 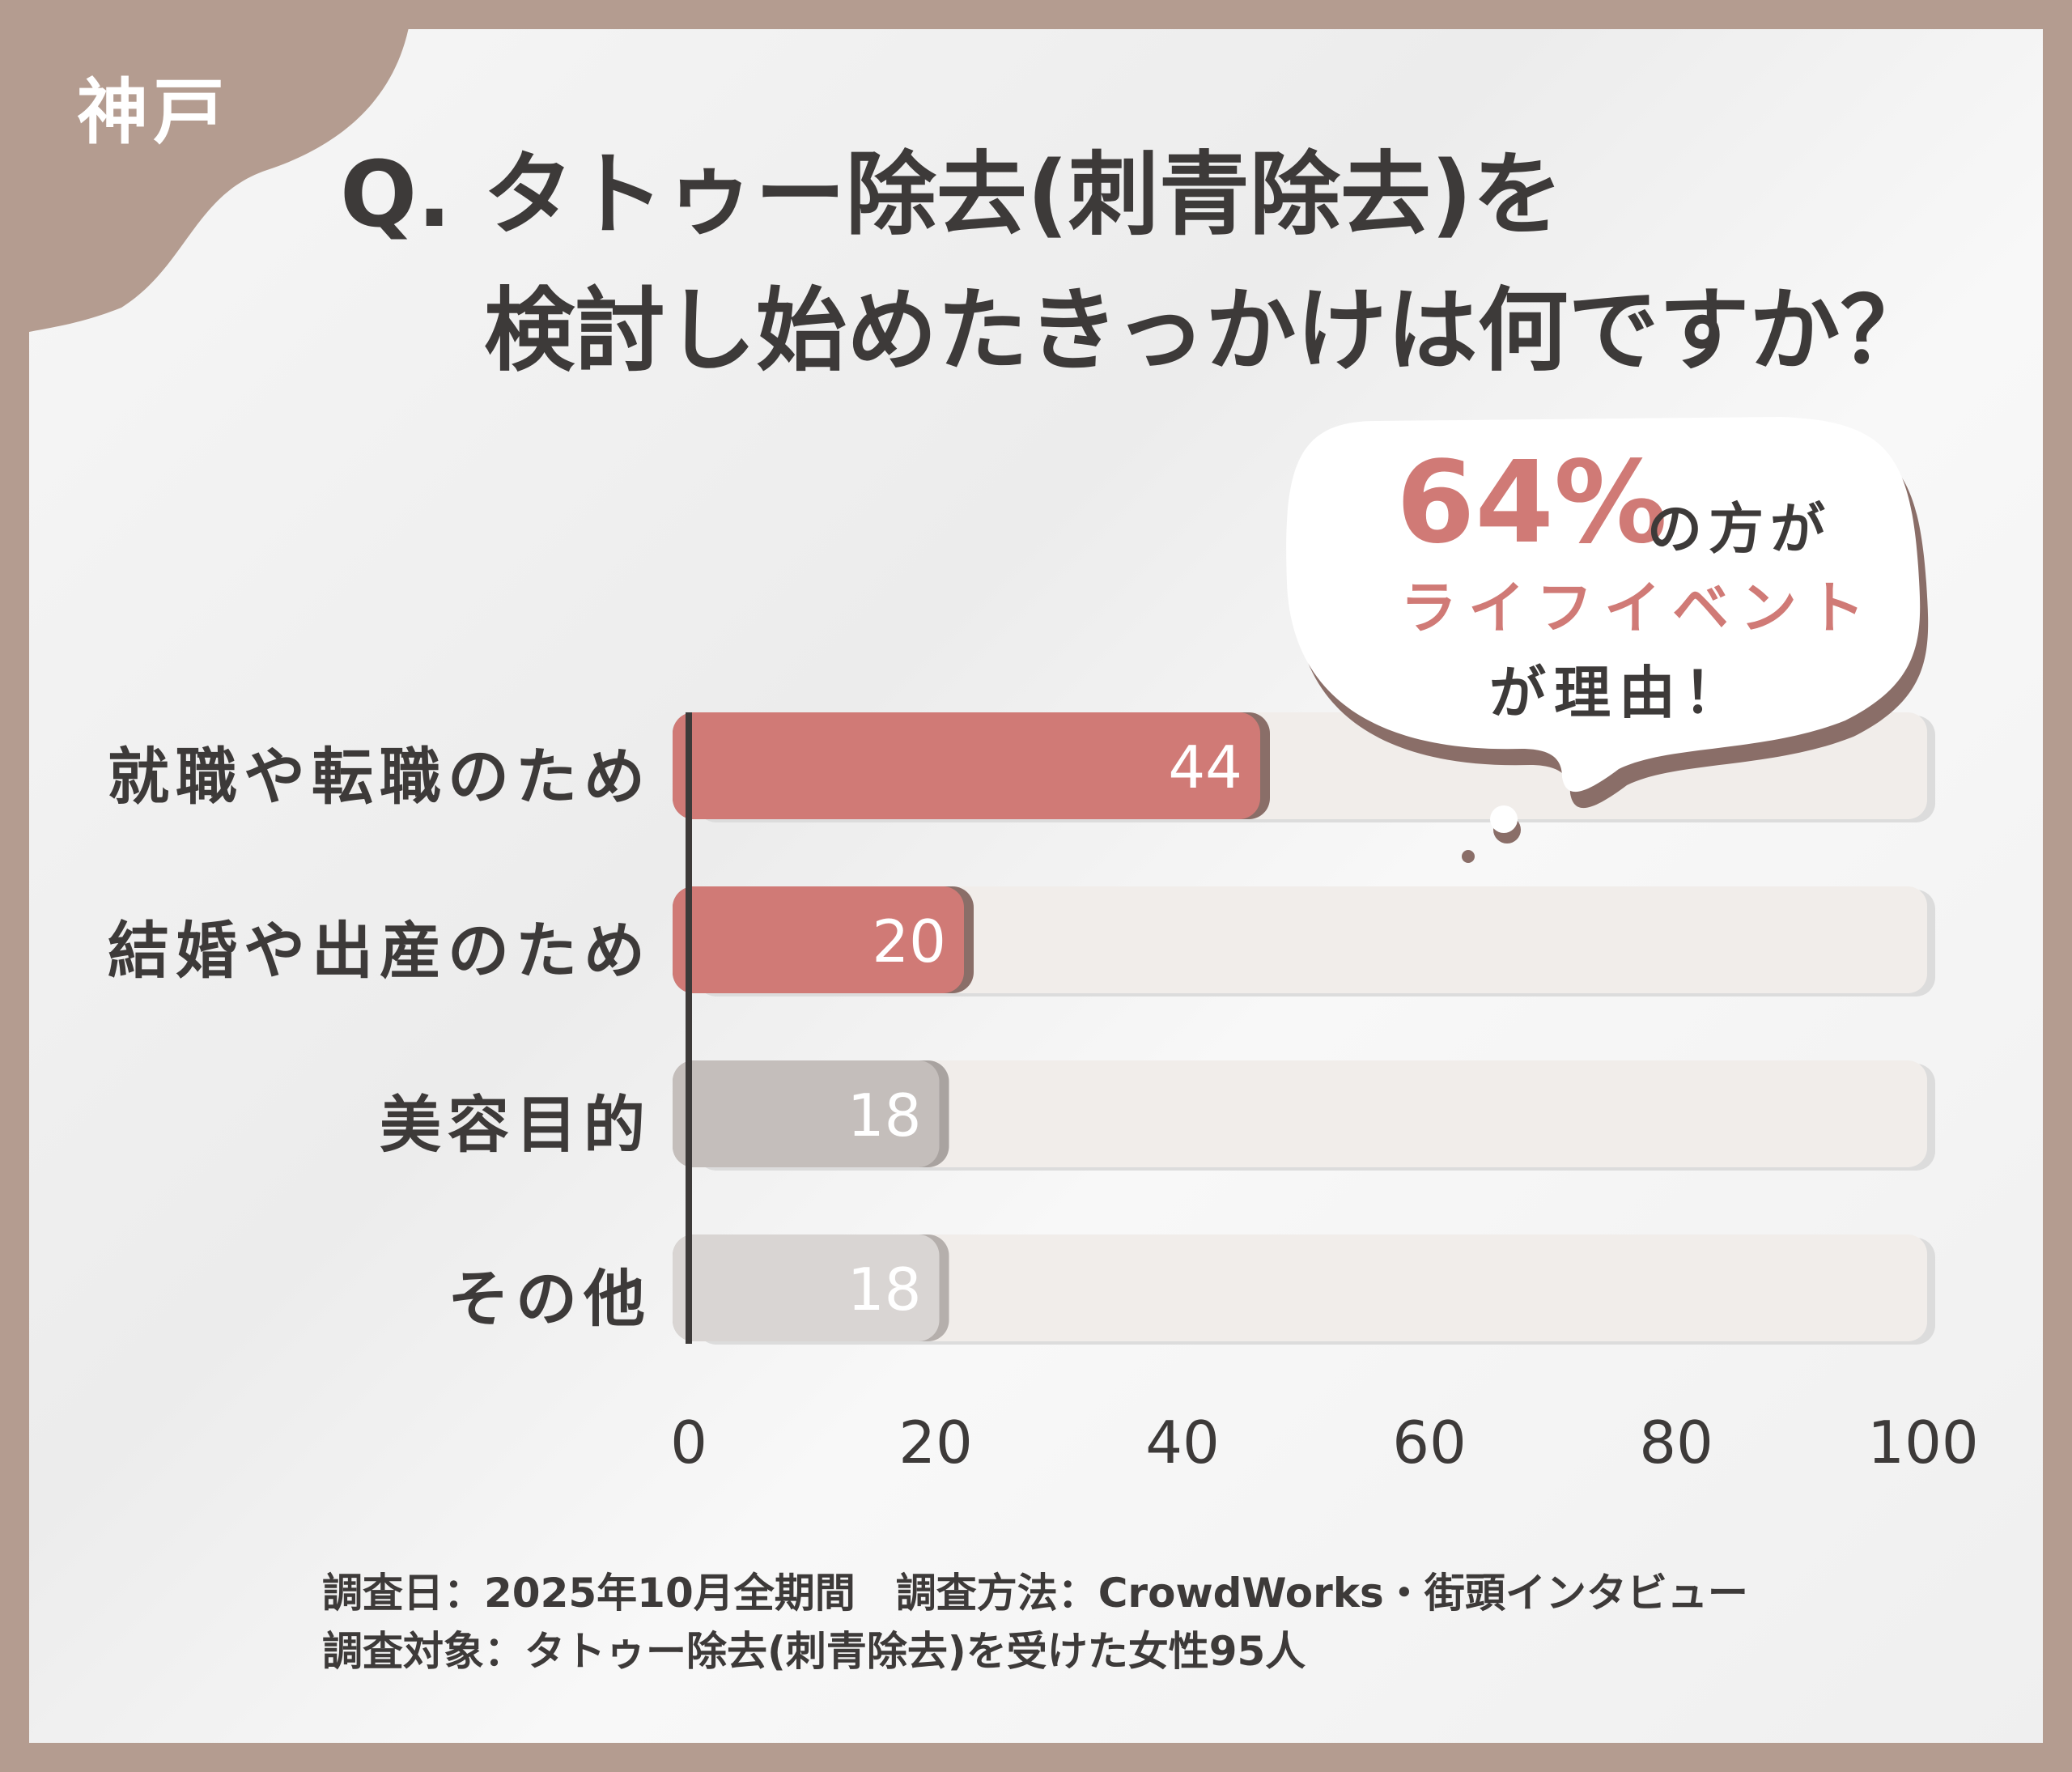 What do you see at coordinates (516, 1125) in the screenshot?
I see `category-label: 美容目的` at bounding box center [516, 1125].